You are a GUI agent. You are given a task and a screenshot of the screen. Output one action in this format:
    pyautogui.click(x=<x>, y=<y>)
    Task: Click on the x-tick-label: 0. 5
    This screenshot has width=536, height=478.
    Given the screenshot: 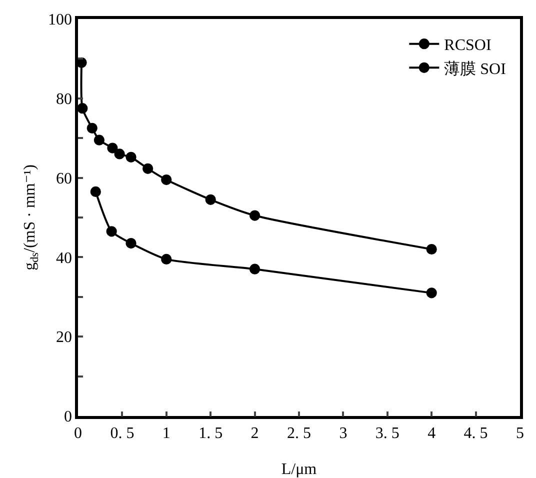 What is the action you would take?
    pyautogui.click(x=122, y=433)
    